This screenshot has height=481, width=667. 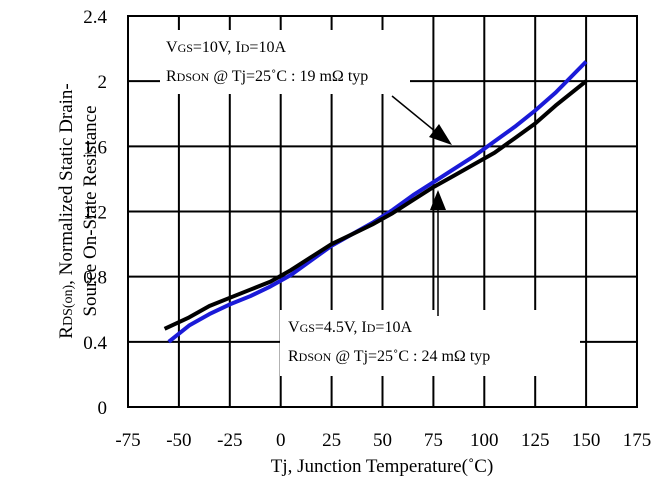 What do you see at coordinates (178, 440) in the screenshot?
I see `x-tick-label: -50` at bounding box center [178, 440].